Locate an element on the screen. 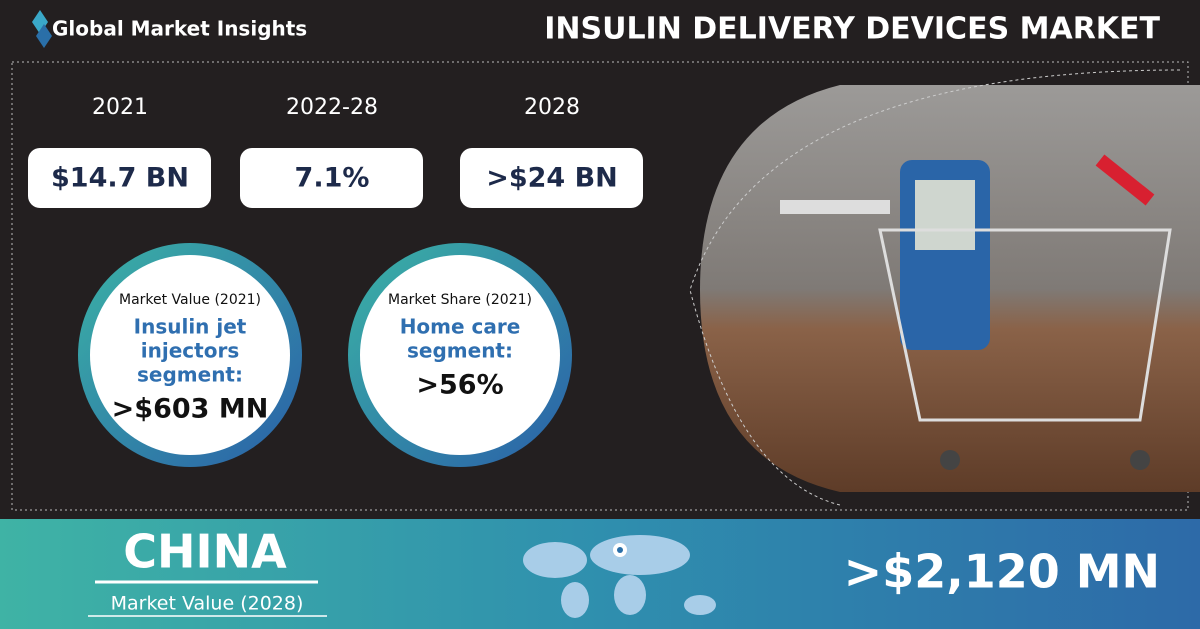 This screenshot has height=629, width=1200. stat-value: >$24 BN is located at coordinates (552, 178).